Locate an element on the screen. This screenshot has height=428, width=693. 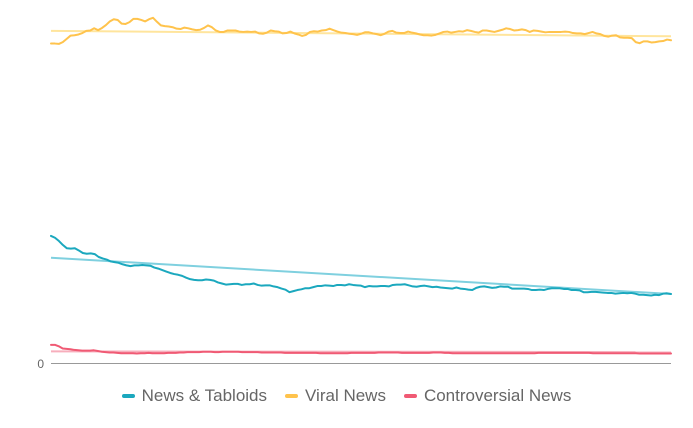
series-line-viral-news is located at coordinates (361, 30).